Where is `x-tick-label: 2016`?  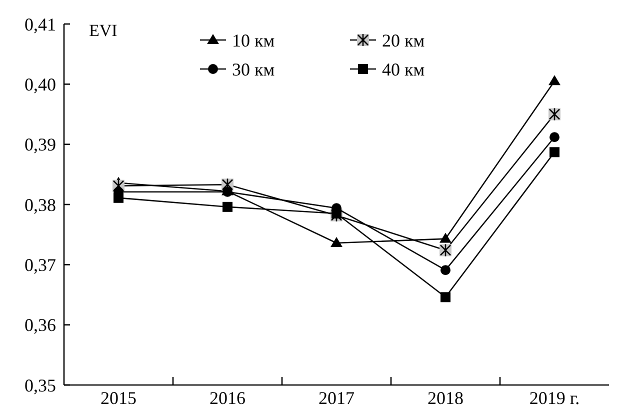 x-tick-label: 2016 is located at coordinates (228, 398).